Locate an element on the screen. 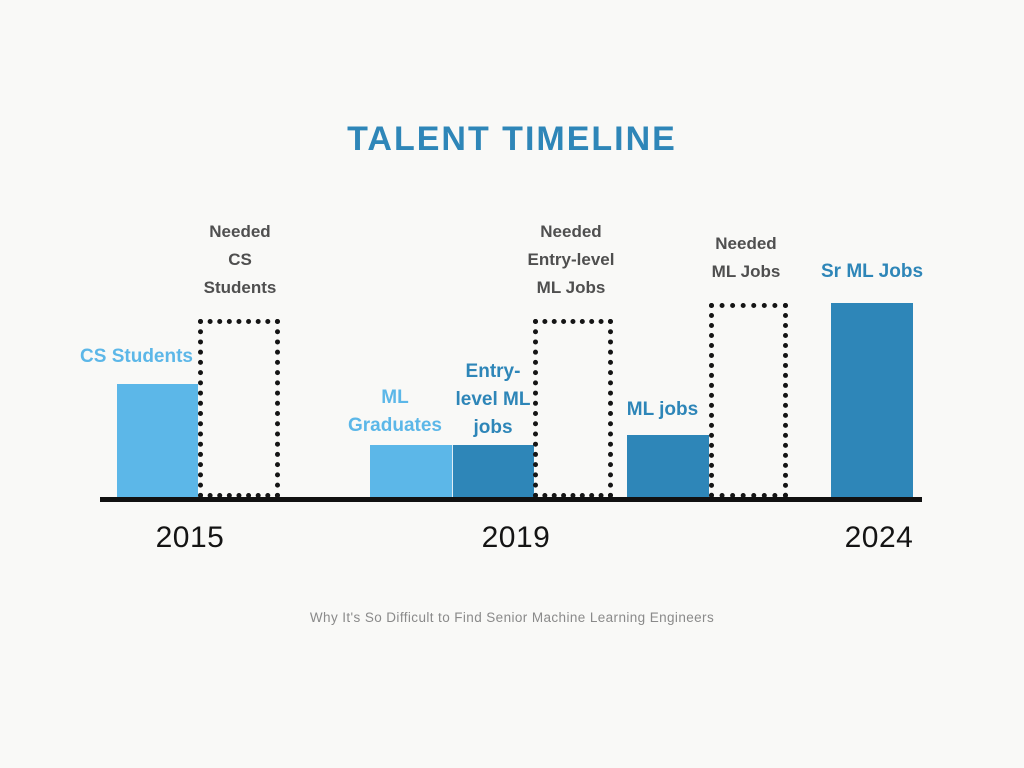 Image resolution: width=1024 pixels, height=768 pixels. bar-sr-ml-jobs is located at coordinates (872, 401).